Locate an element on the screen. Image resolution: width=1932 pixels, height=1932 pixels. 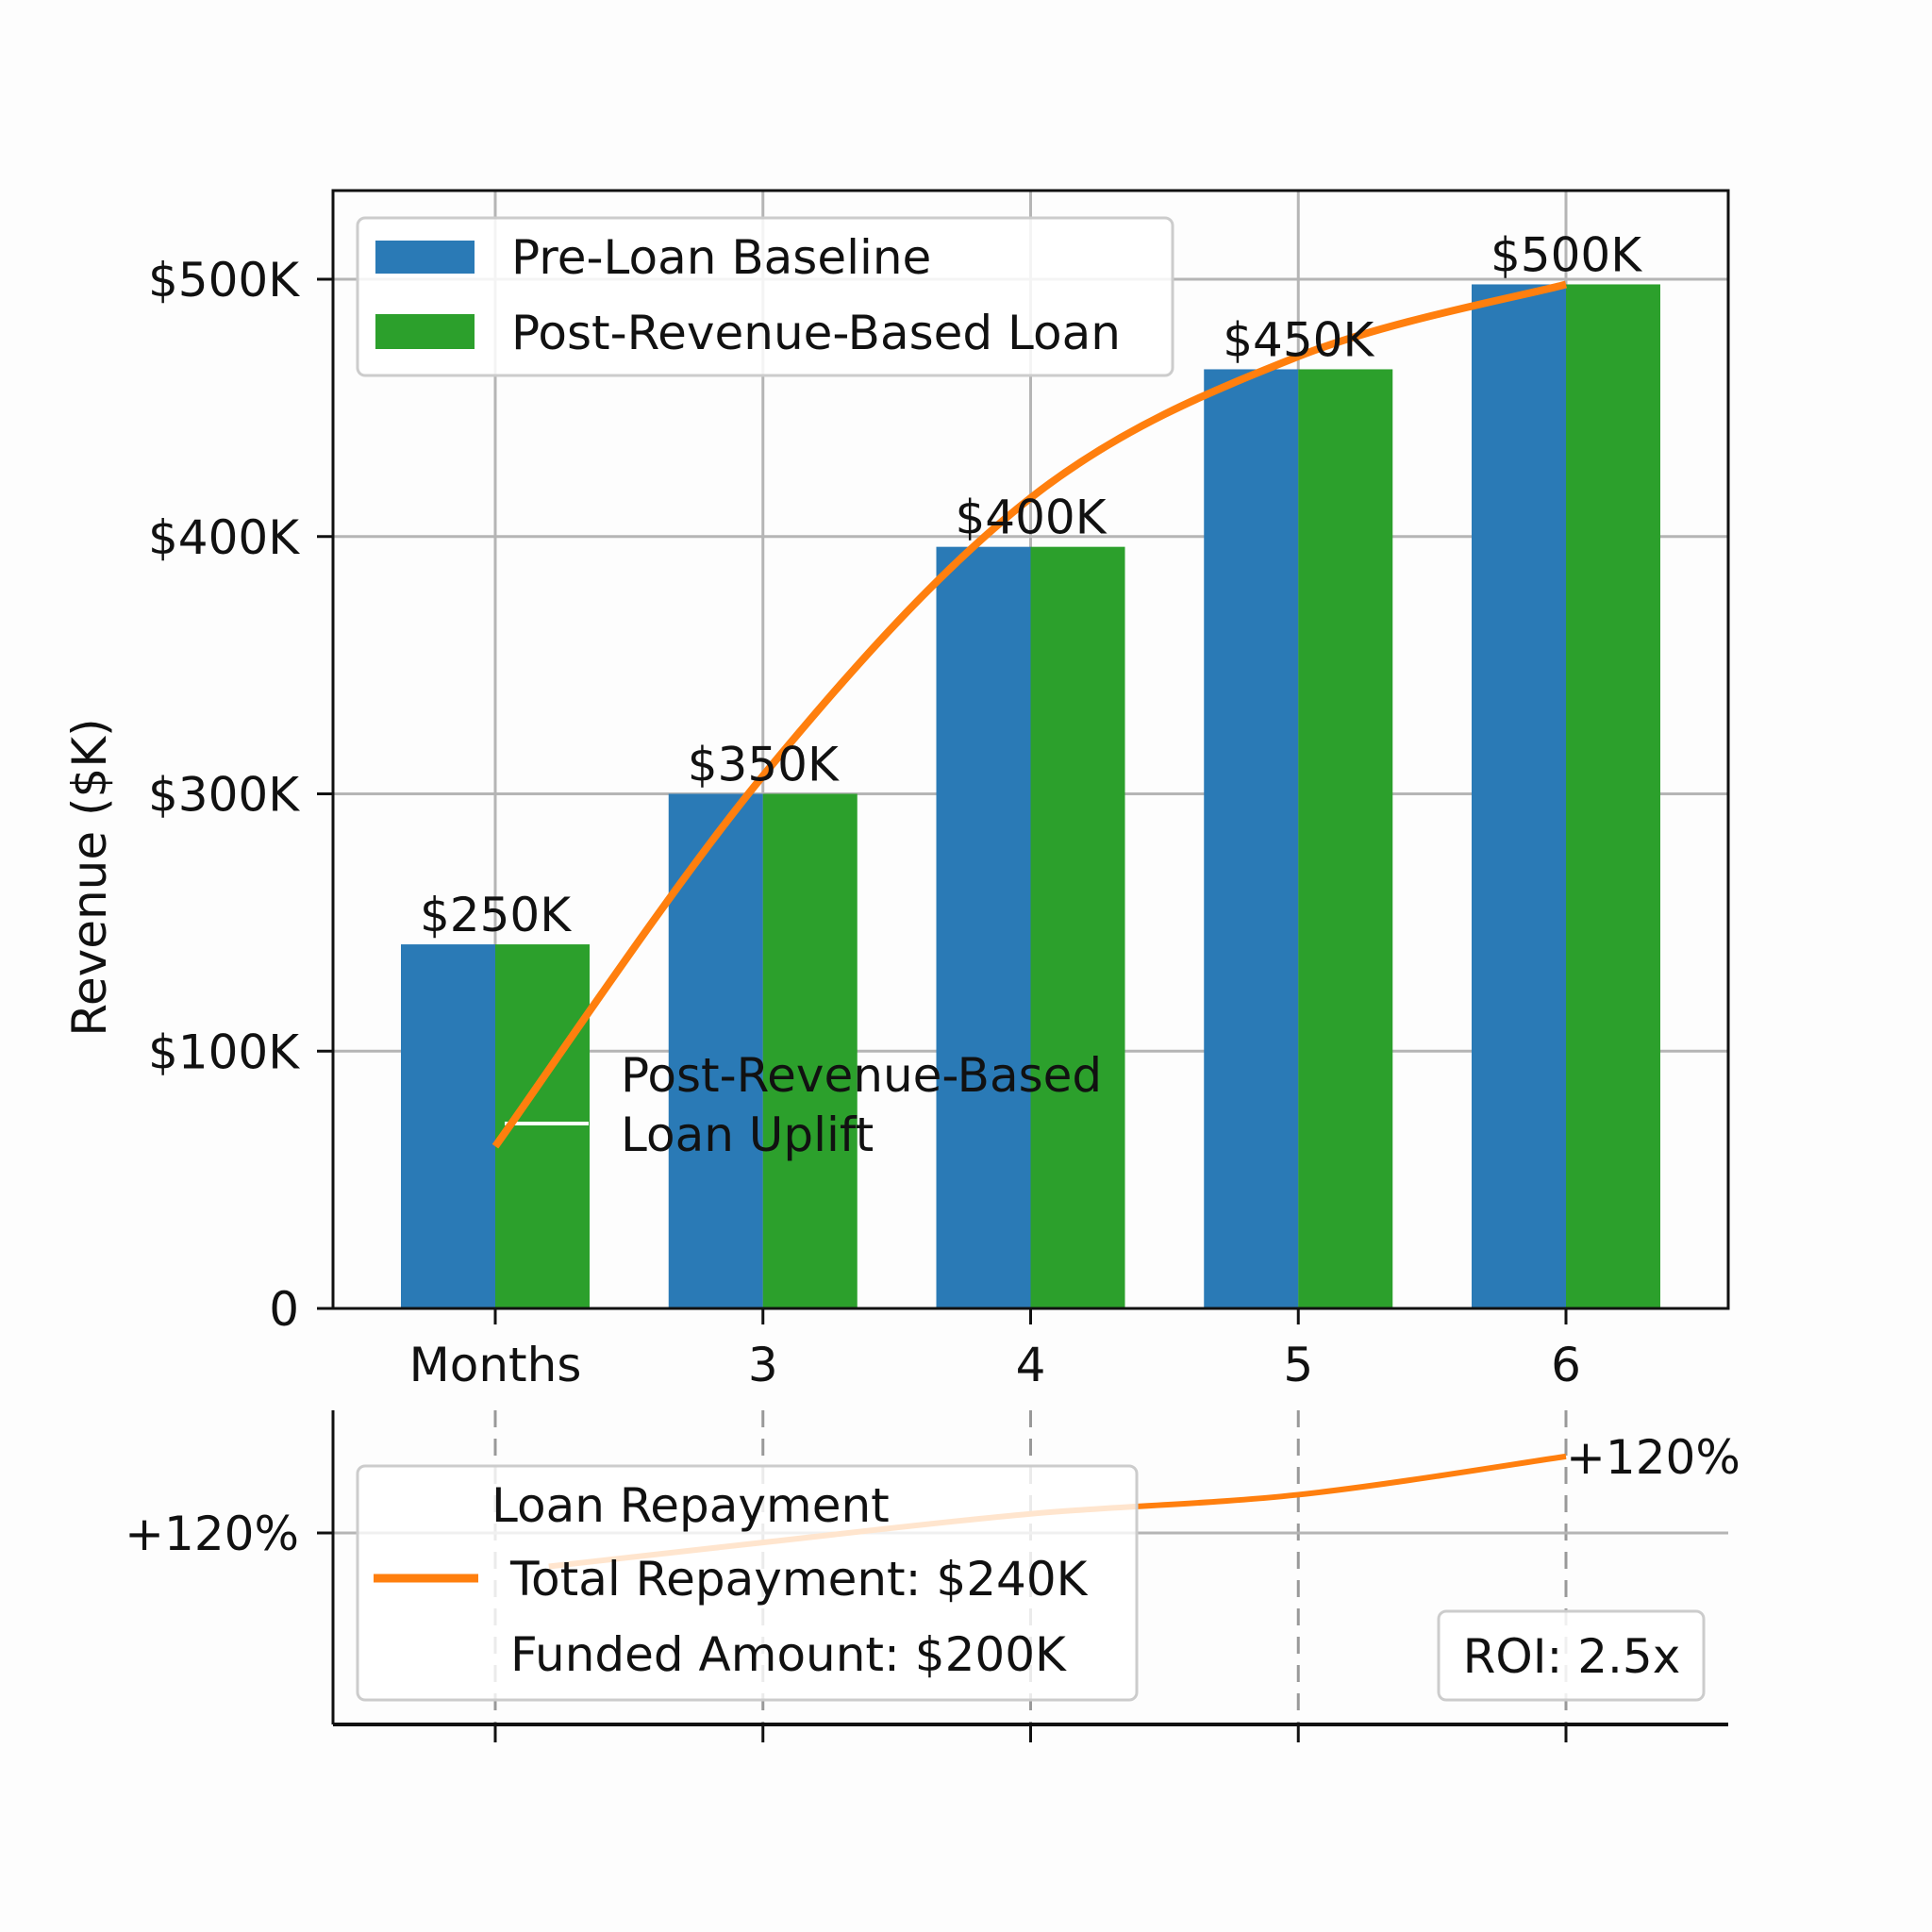
y-axis-label: Revenue ($K) is located at coordinates (90, 877).